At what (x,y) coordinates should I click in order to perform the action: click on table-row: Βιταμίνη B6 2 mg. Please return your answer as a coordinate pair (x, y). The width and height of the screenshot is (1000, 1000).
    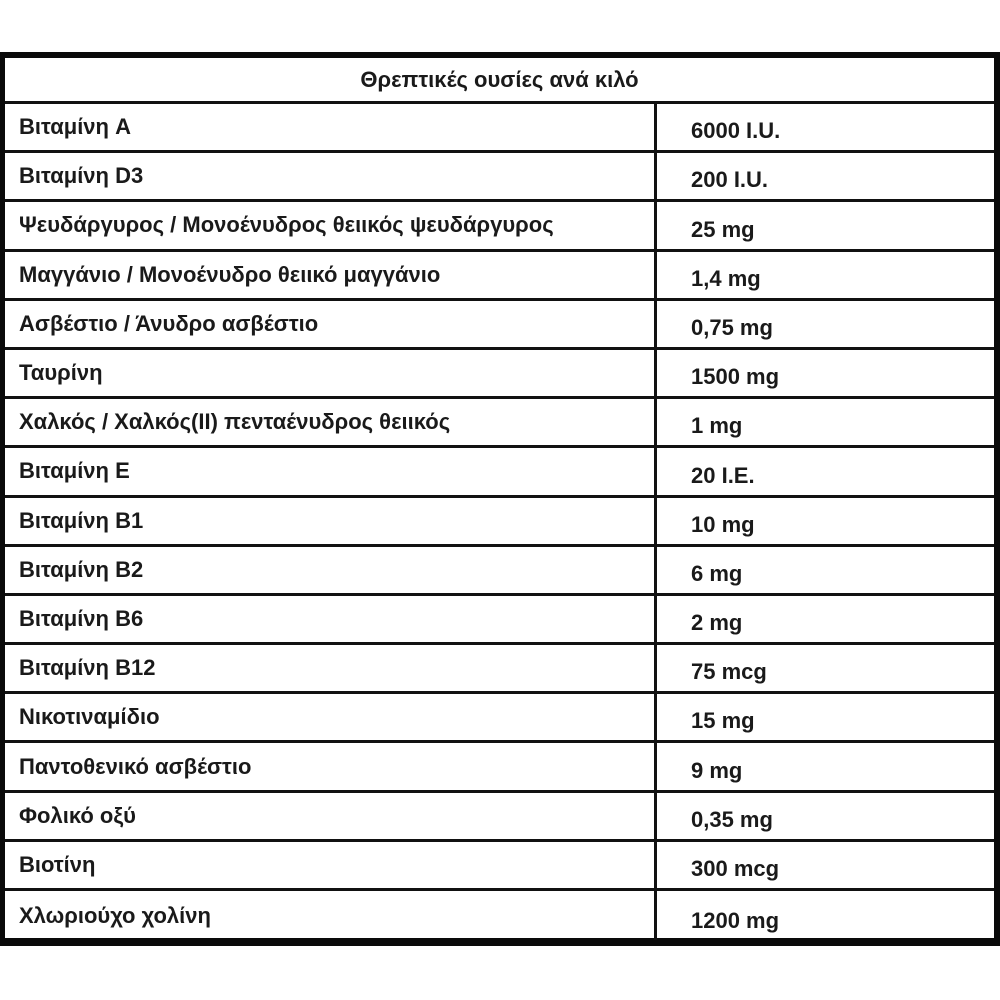
    Looking at the image, I should click on (499, 620).